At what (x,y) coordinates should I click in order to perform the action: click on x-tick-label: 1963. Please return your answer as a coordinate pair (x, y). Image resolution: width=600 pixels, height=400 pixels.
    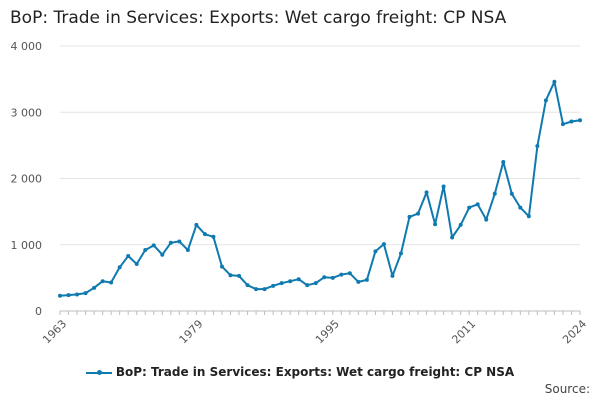
    Looking at the image, I should click on (54, 331).